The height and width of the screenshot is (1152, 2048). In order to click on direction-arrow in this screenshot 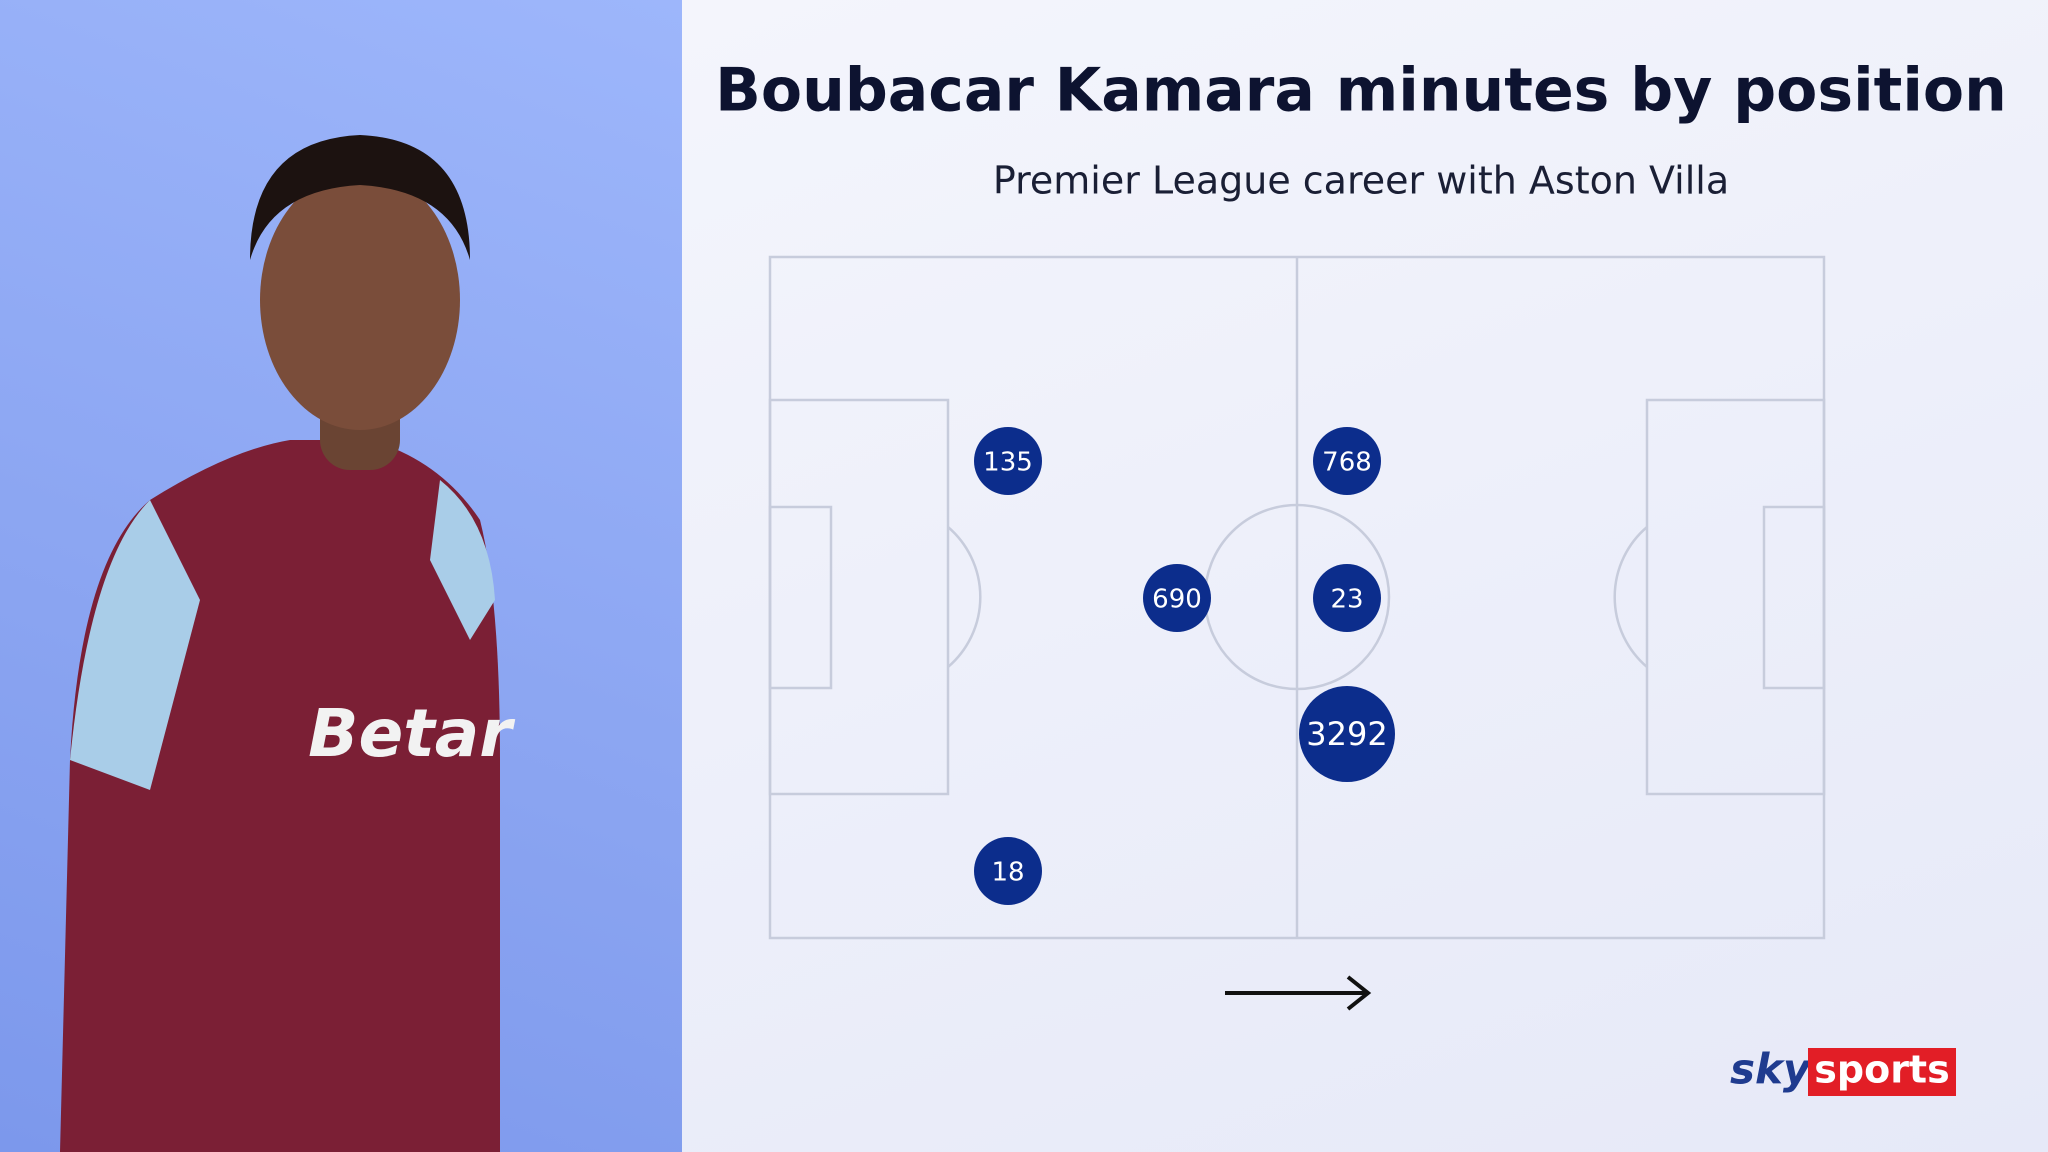, I will do `click(1298, 993)`.